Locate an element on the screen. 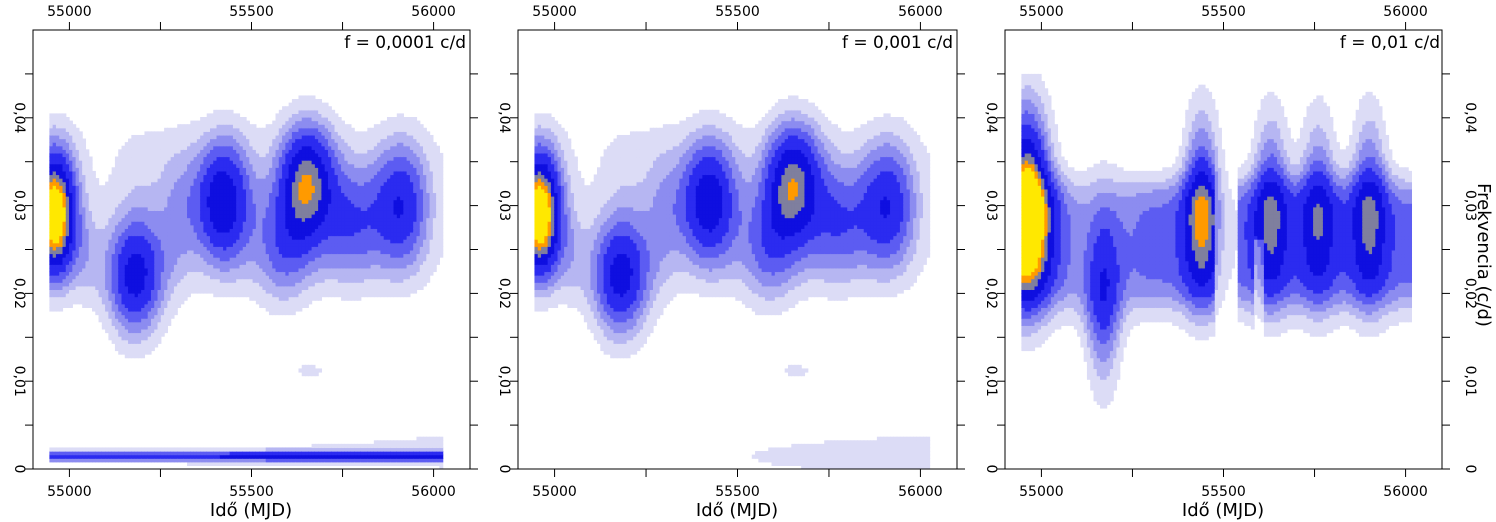  x-axis-label-1: Idő (MJD) is located at coordinates (251, 510).